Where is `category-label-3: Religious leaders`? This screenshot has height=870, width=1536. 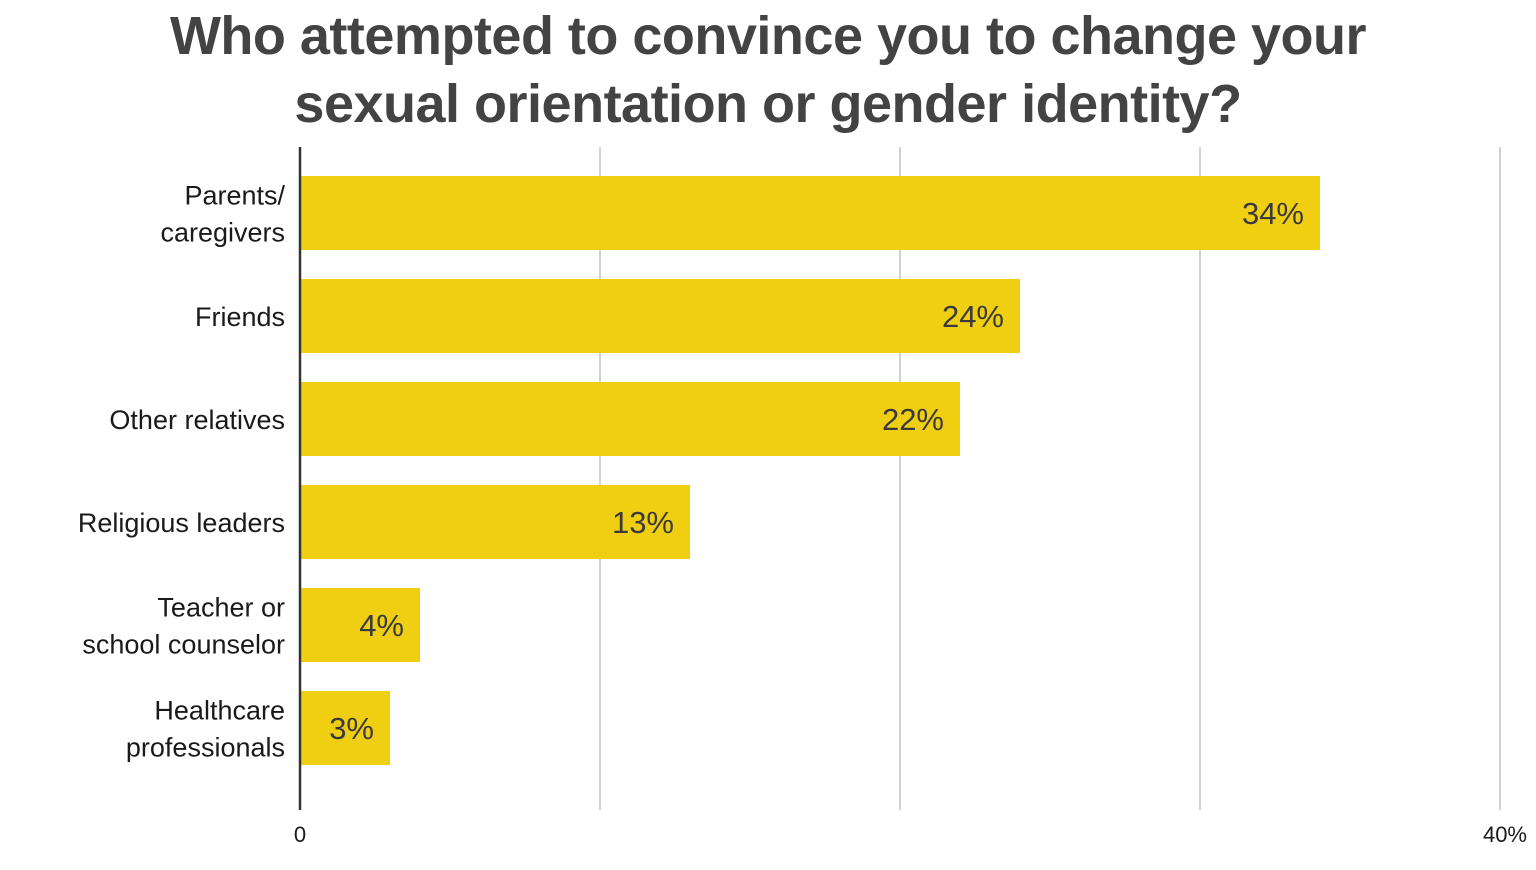 category-label-3: Religious leaders is located at coordinates (181, 523).